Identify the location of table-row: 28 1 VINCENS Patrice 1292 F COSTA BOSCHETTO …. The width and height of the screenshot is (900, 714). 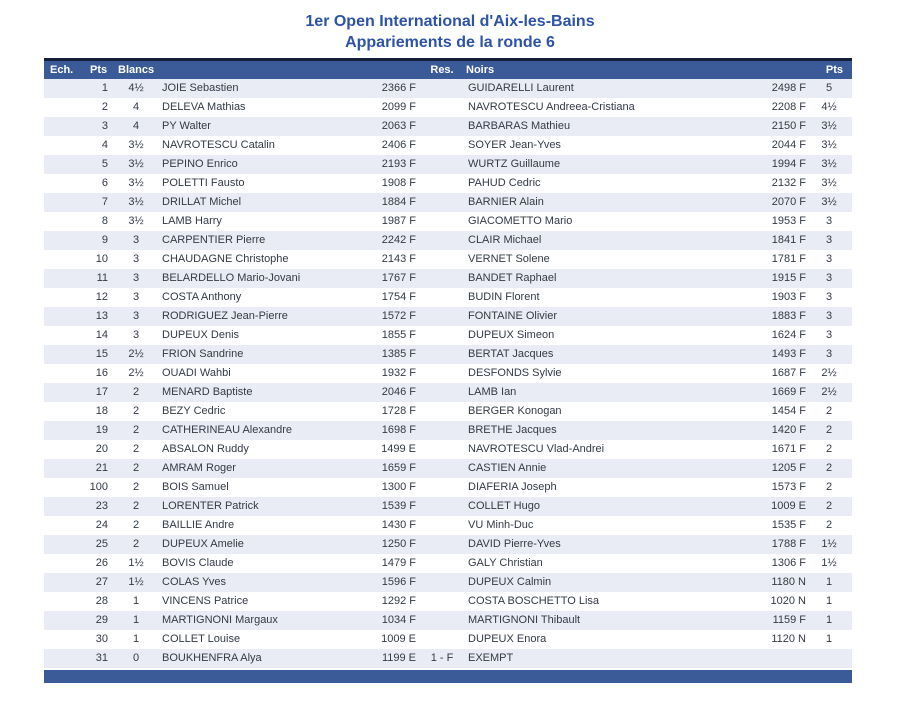
(448, 601).